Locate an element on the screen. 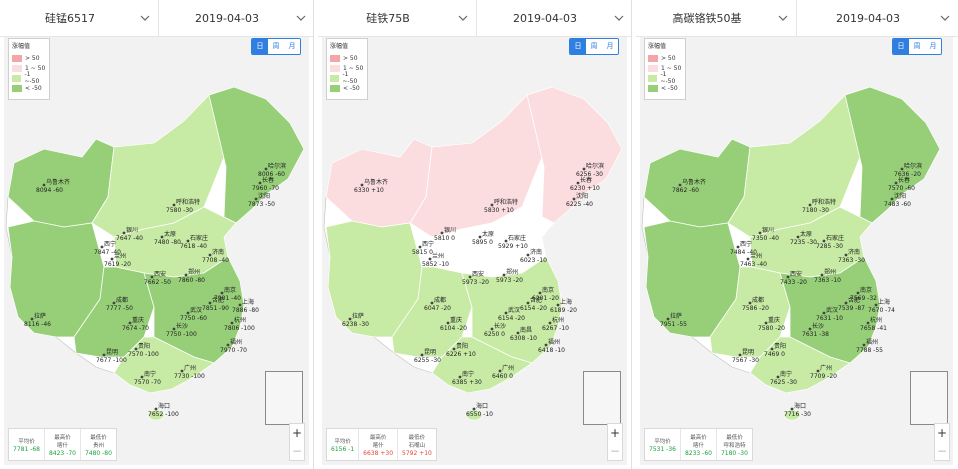 The height and width of the screenshot is (469, 958). product-select-1: 硅锰6517 is located at coordinates (79, 18).